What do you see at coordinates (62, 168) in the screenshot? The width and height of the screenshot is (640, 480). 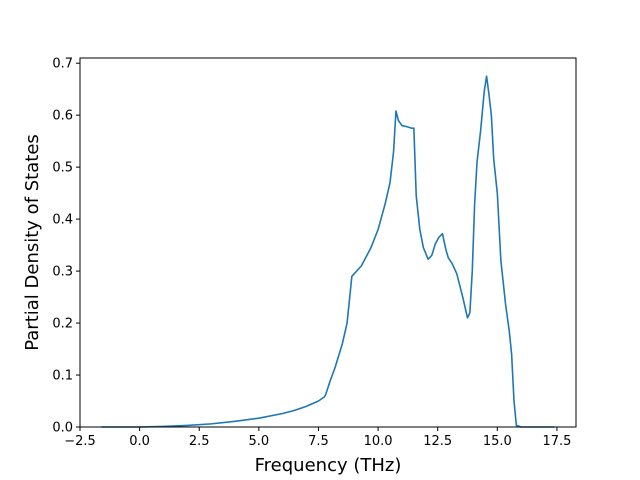 I see `y-tick-label: 0.5` at bounding box center [62, 168].